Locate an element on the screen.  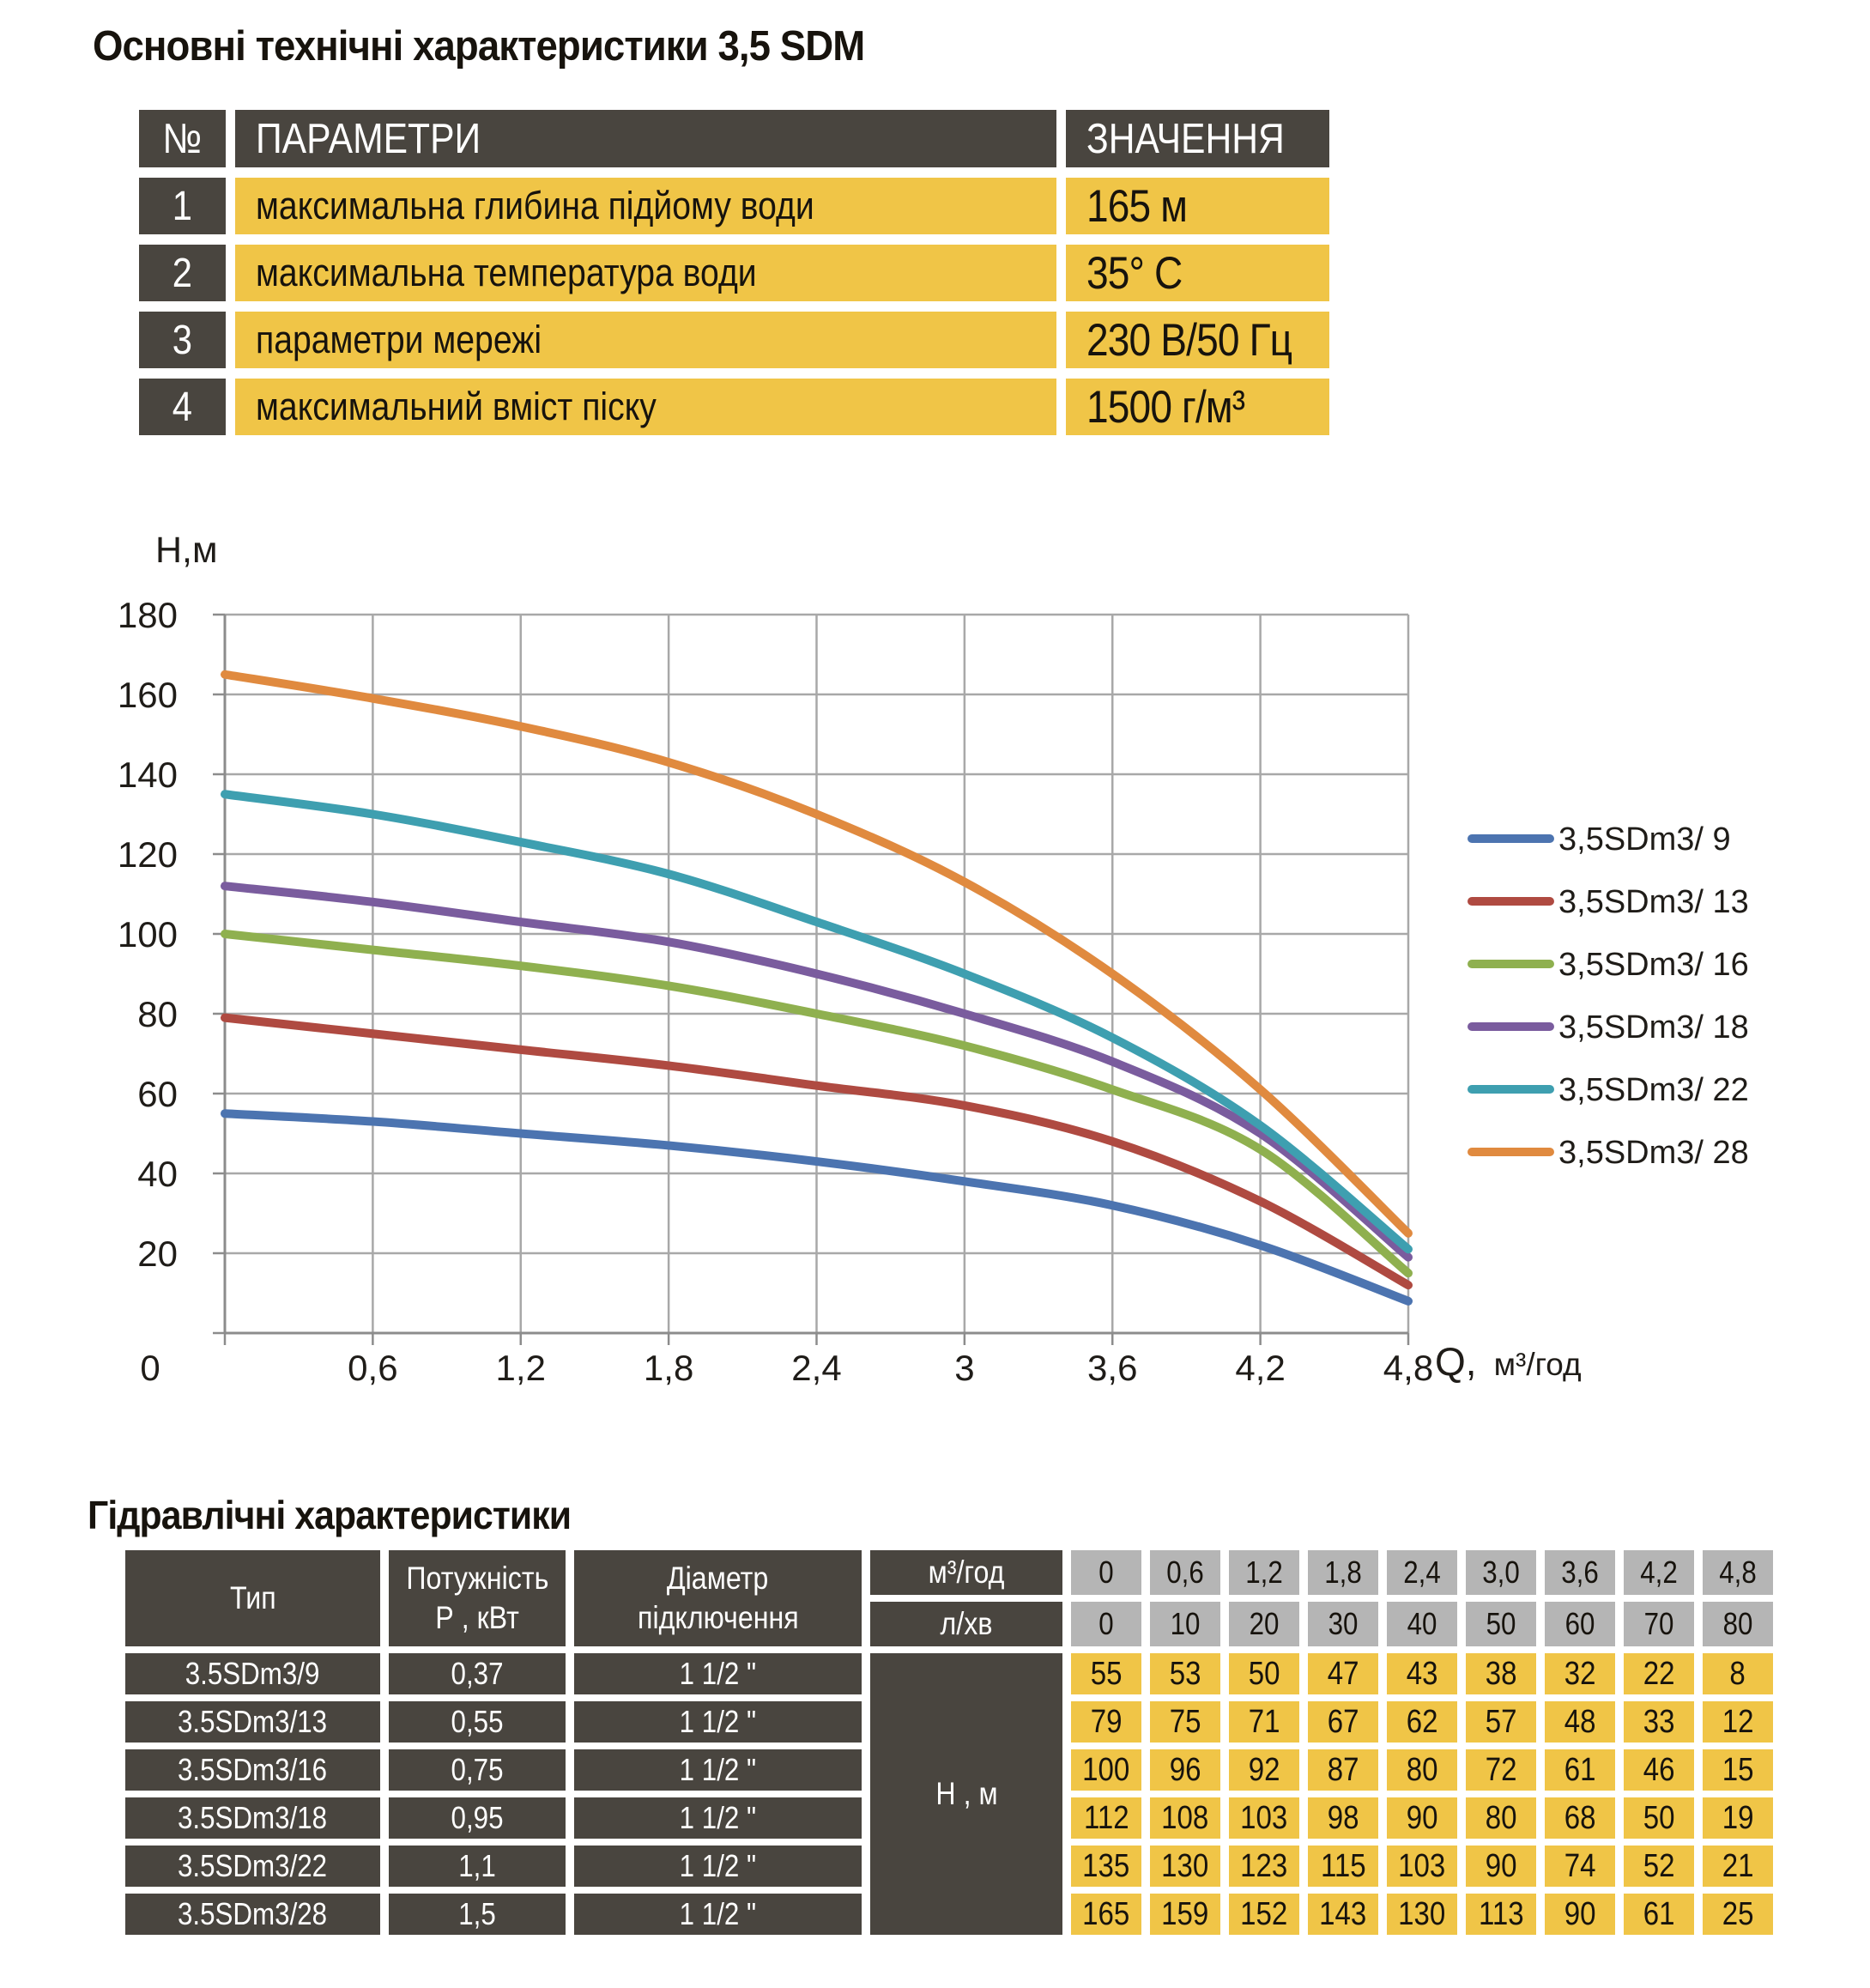
hydro-row-3-head-4-text: 90 is located at coordinates (1422, 1817).